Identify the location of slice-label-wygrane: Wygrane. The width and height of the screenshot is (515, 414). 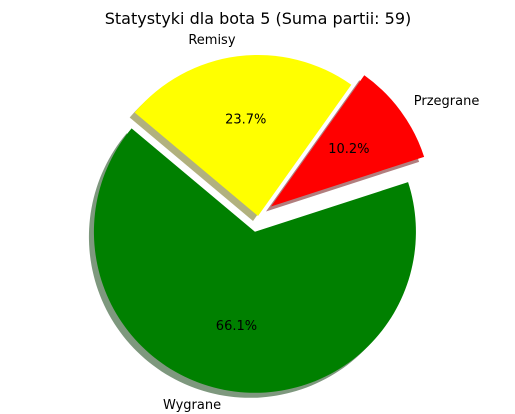
(192, 405).